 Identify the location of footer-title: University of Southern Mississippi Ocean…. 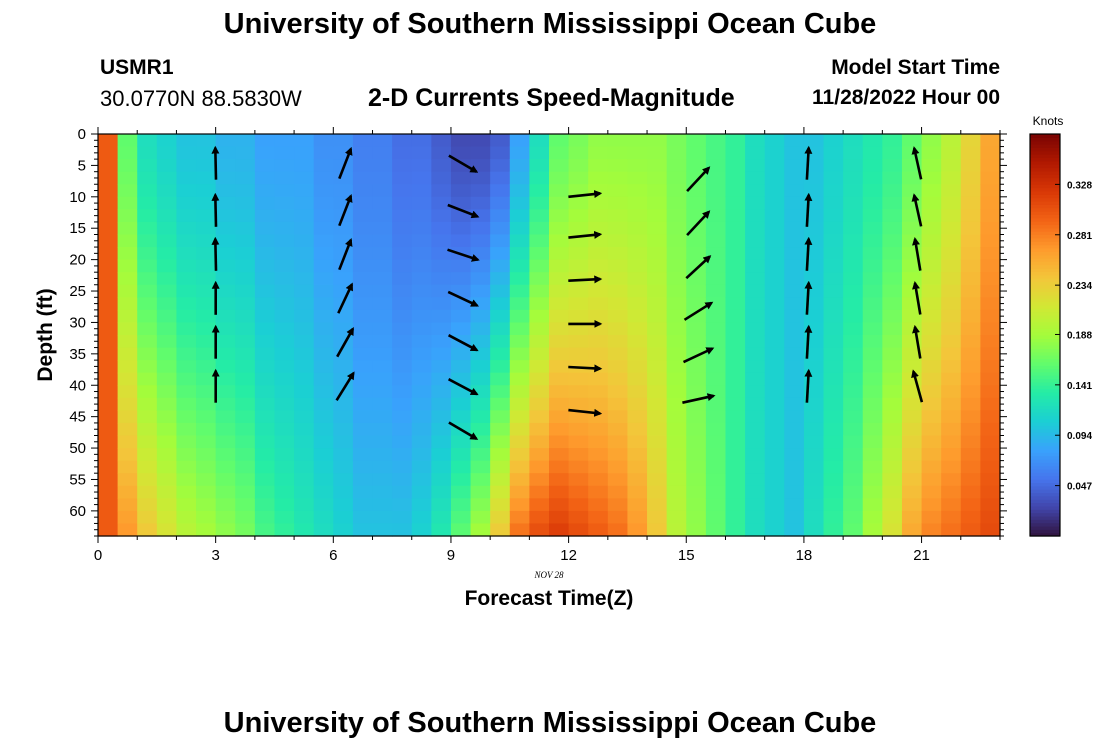
(550, 723).